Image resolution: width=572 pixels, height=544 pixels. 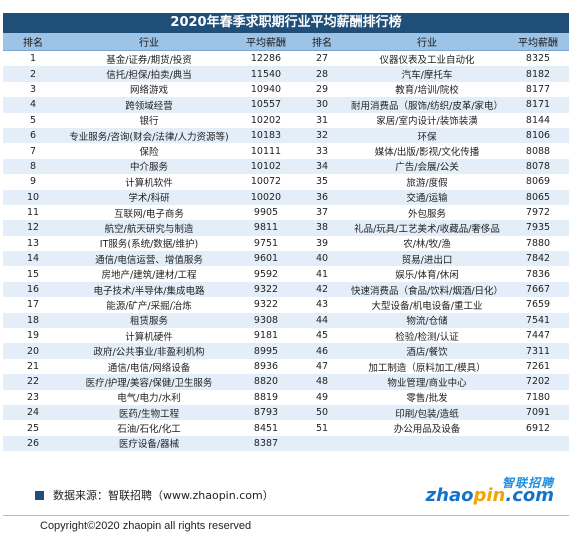 What do you see at coordinates (538, 59) in the screenshot?
I see `salary-cell: 8325` at bounding box center [538, 59].